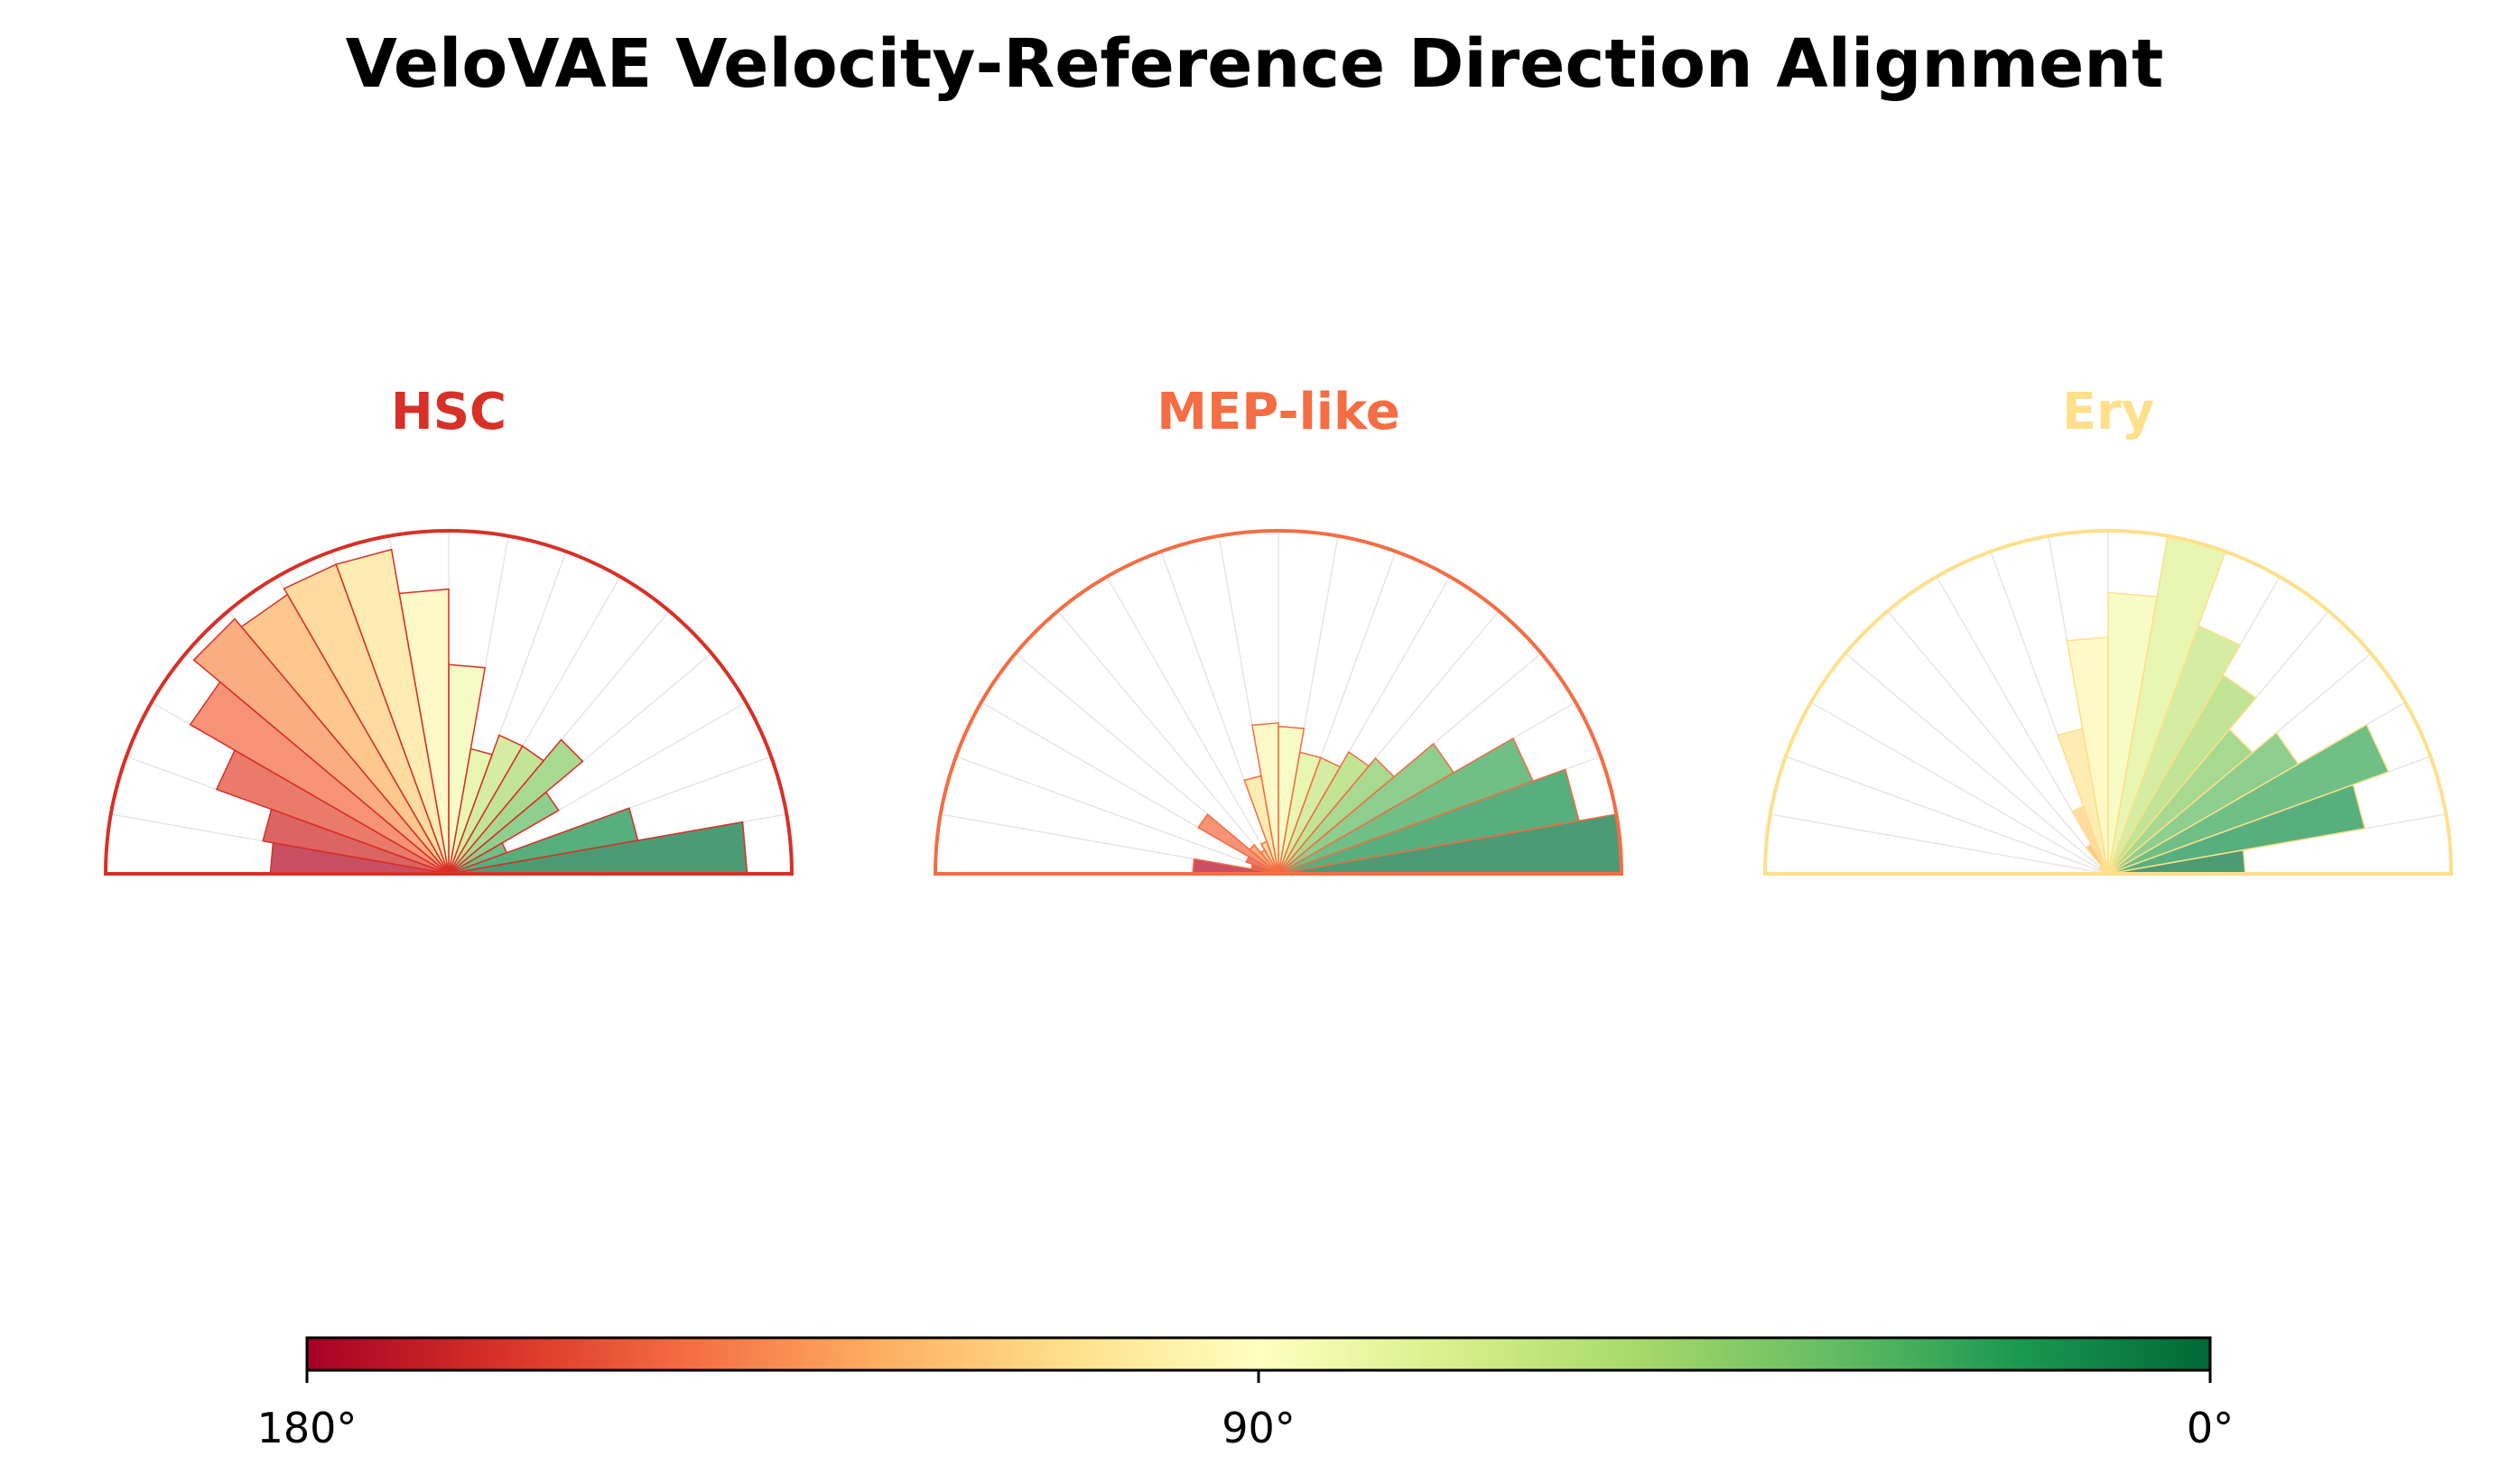 The width and height of the screenshot is (2509, 1484). Describe the element at coordinates (307, 1428) in the screenshot. I see `colorbar-tick-label-180: 180°` at that location.